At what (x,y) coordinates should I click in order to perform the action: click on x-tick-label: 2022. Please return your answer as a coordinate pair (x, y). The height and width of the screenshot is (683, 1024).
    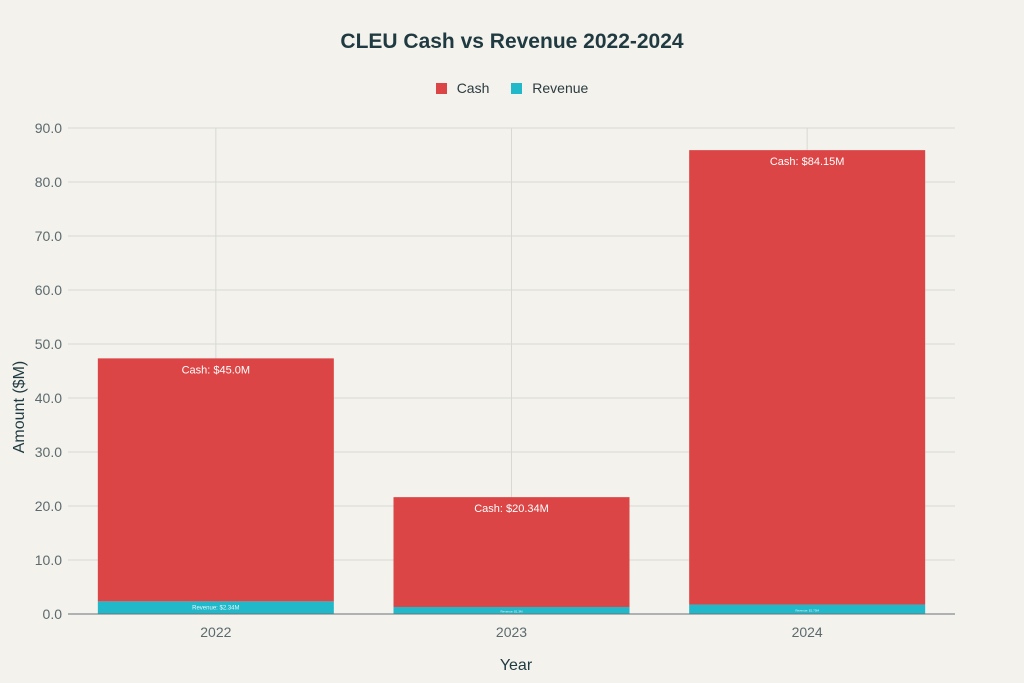
    Looking at the image, I should click on (215, 632).